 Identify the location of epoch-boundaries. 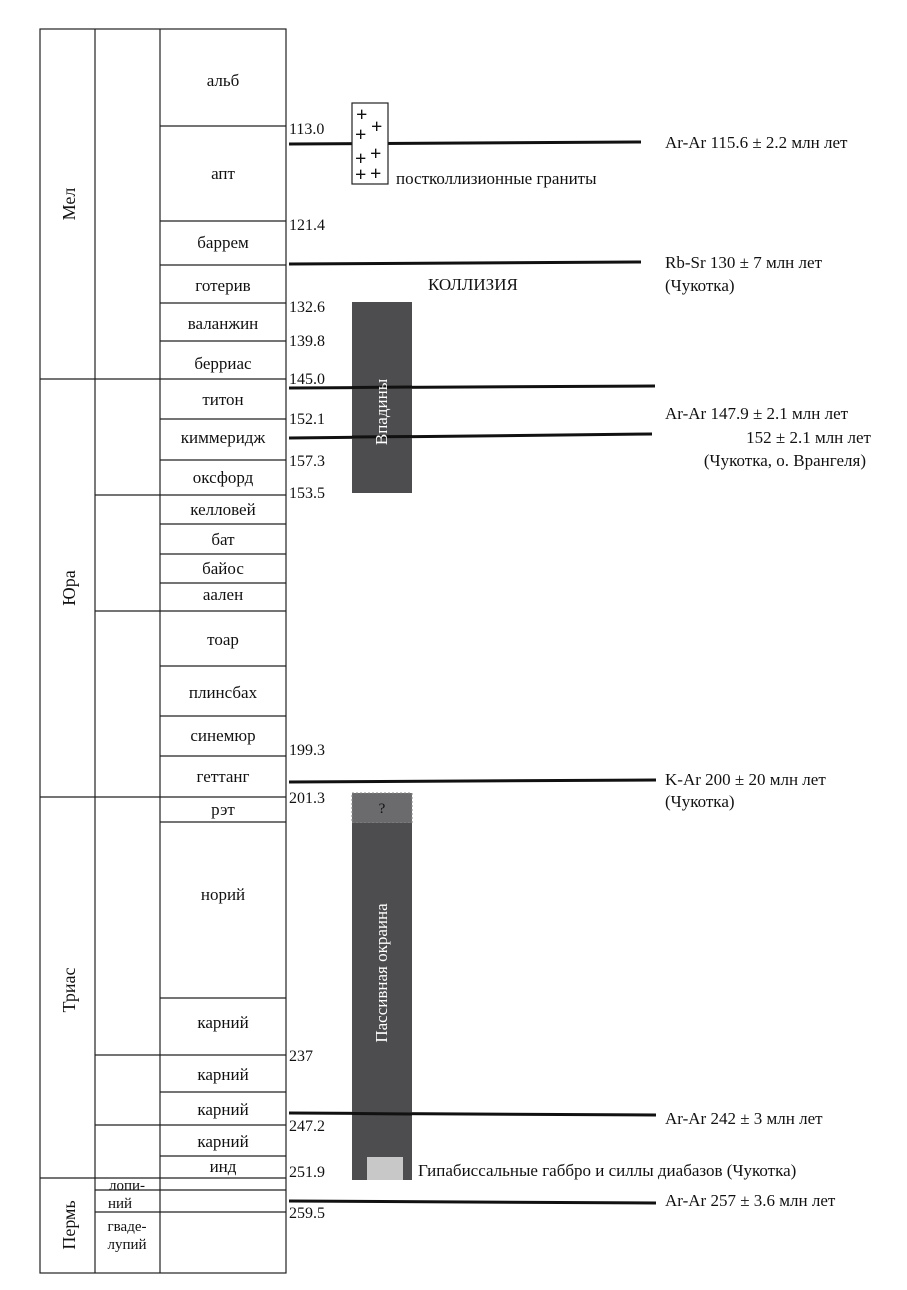
(190, 853).